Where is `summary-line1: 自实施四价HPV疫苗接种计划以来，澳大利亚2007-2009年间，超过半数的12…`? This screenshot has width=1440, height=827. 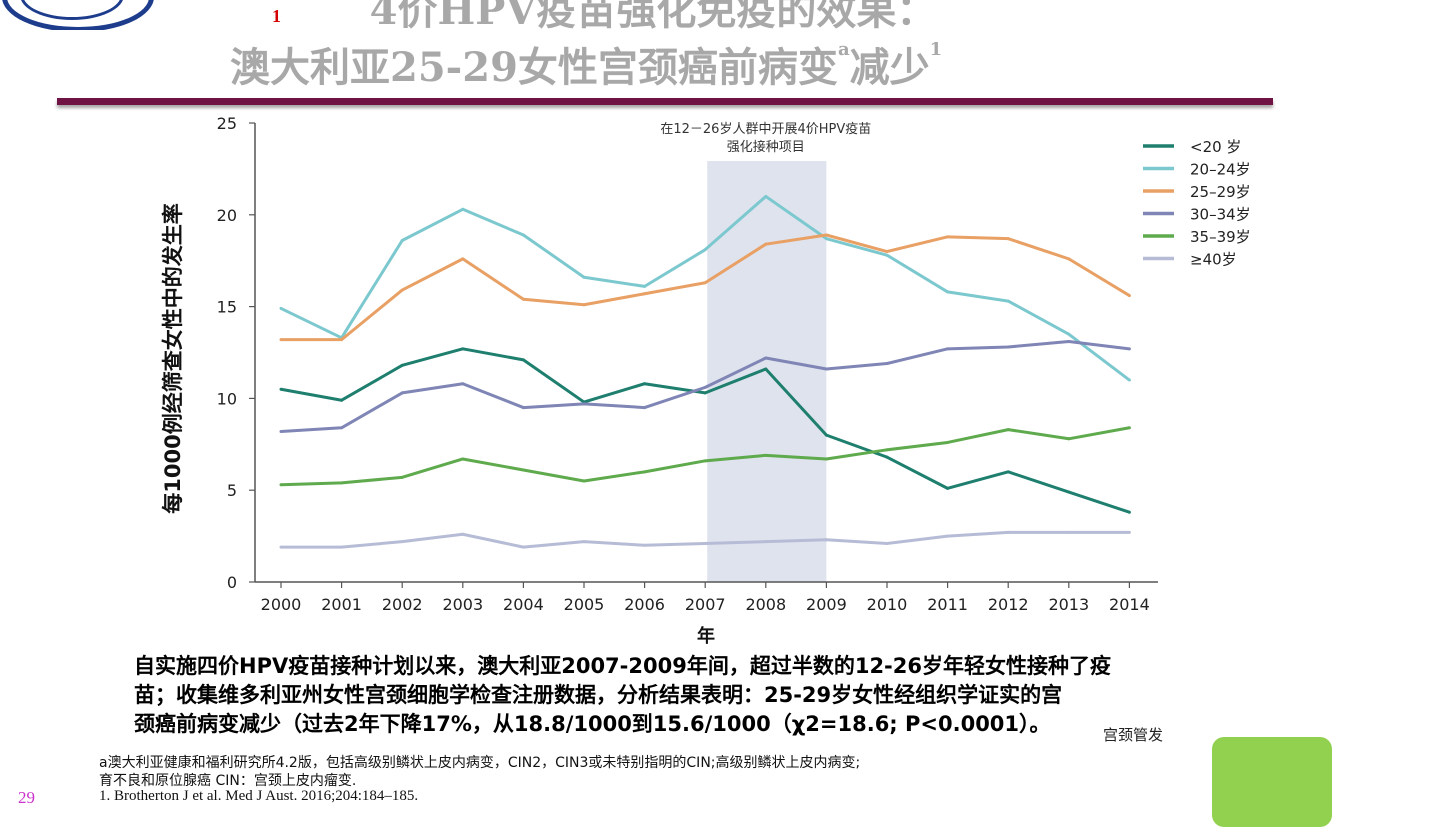 summary-line1: 自实施四价HPV疫苗接种计划以来，澳大利亚2007-2009年间，超过半数的12… is located at coordinates (622, 666).